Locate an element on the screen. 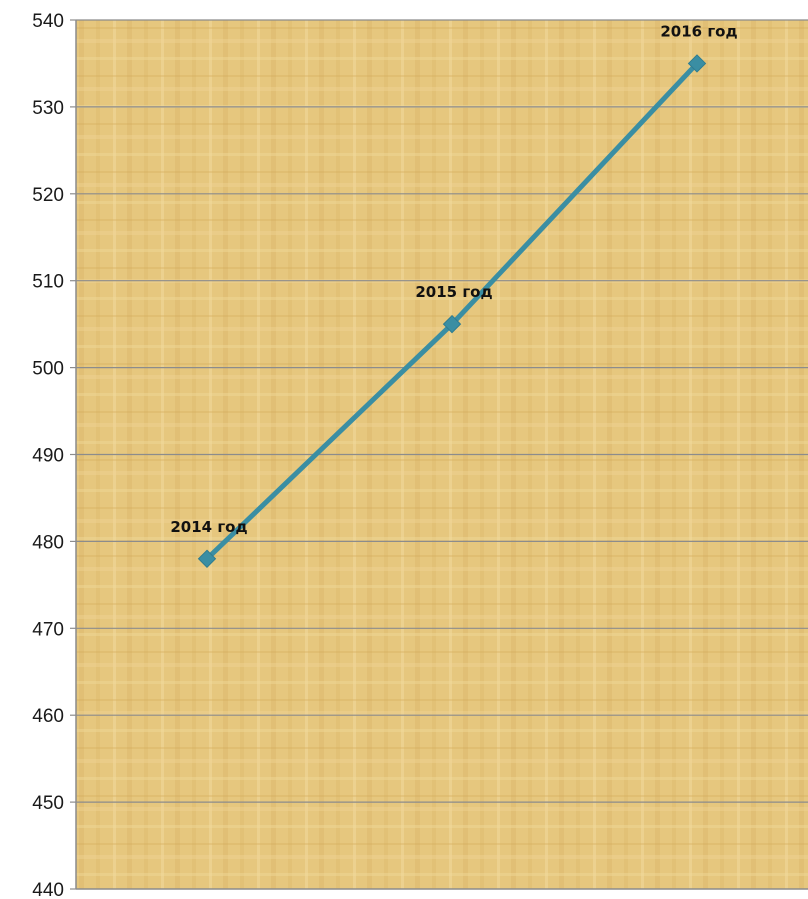  y-tick-label: 490 is located at coordinates (48, 456).